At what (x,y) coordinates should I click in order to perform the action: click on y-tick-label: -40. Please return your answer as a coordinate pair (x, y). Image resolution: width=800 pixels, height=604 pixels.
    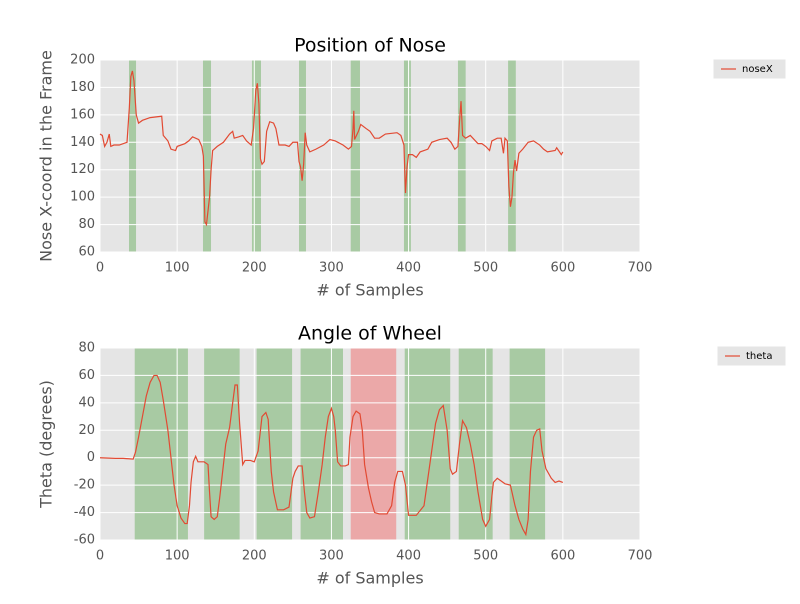
    Looking at the image, I should click on (84, 512).